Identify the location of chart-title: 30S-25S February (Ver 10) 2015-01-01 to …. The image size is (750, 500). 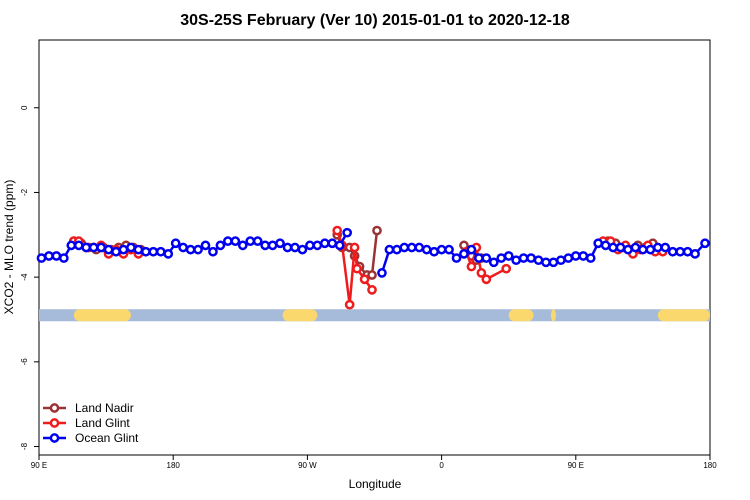
(375, 20).